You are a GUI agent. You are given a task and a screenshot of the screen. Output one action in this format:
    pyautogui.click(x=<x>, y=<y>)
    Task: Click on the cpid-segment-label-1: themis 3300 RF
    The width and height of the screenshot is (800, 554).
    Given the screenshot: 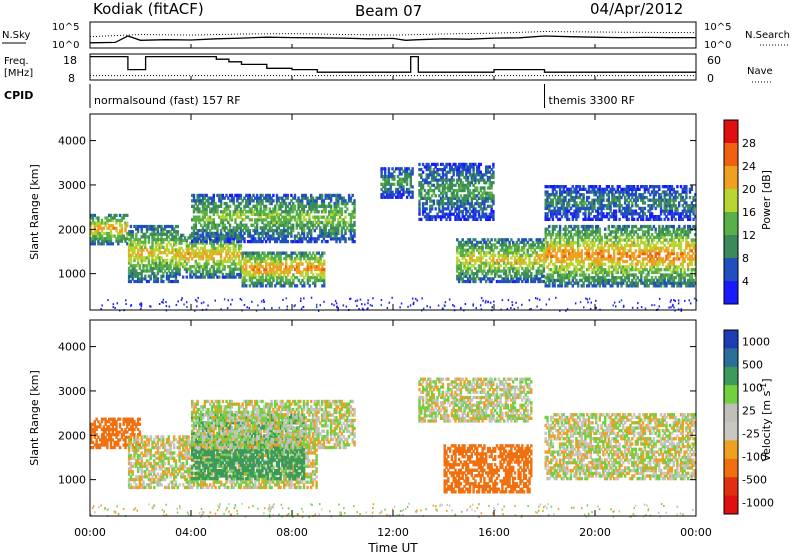 What is the action you would take?
    pyautogui.click(x=592, y=100)
    